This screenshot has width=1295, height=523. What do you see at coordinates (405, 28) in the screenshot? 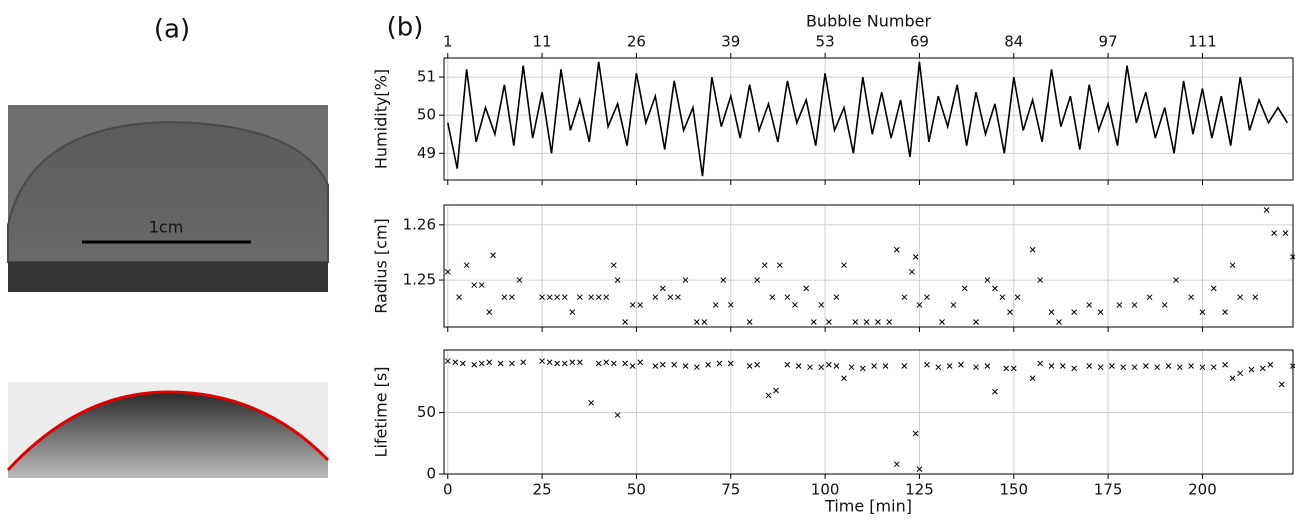
I see `panel-label: (b)` at bounding box center [405, 28].